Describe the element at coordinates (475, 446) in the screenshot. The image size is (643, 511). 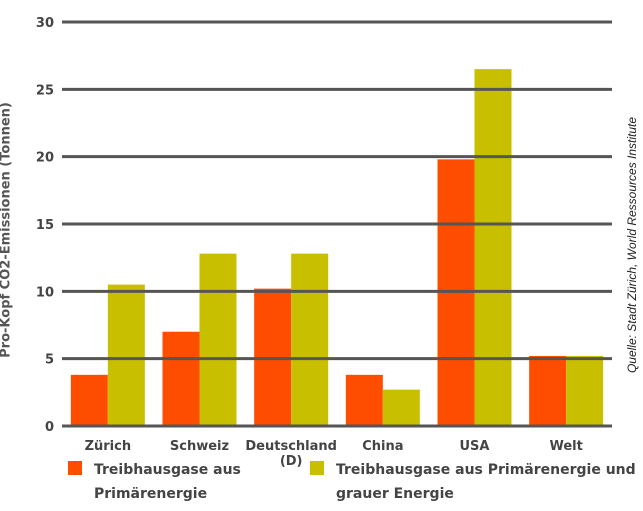
I see `x-tick-label-4: USA` at that location.